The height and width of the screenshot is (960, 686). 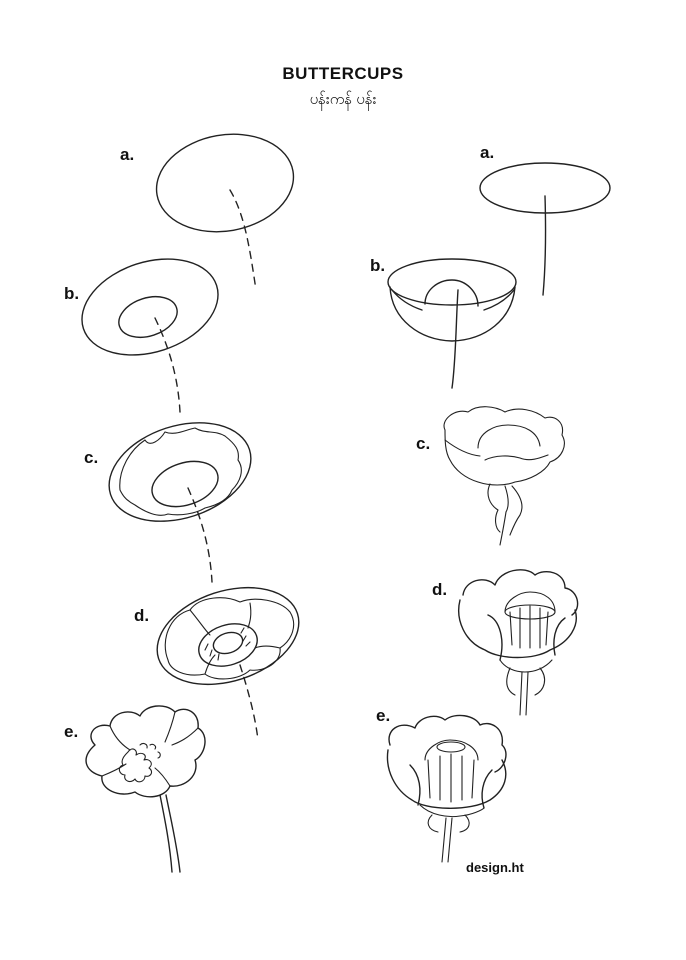 I want to click on right-step-label-d: d., so click(x=440, y=589).